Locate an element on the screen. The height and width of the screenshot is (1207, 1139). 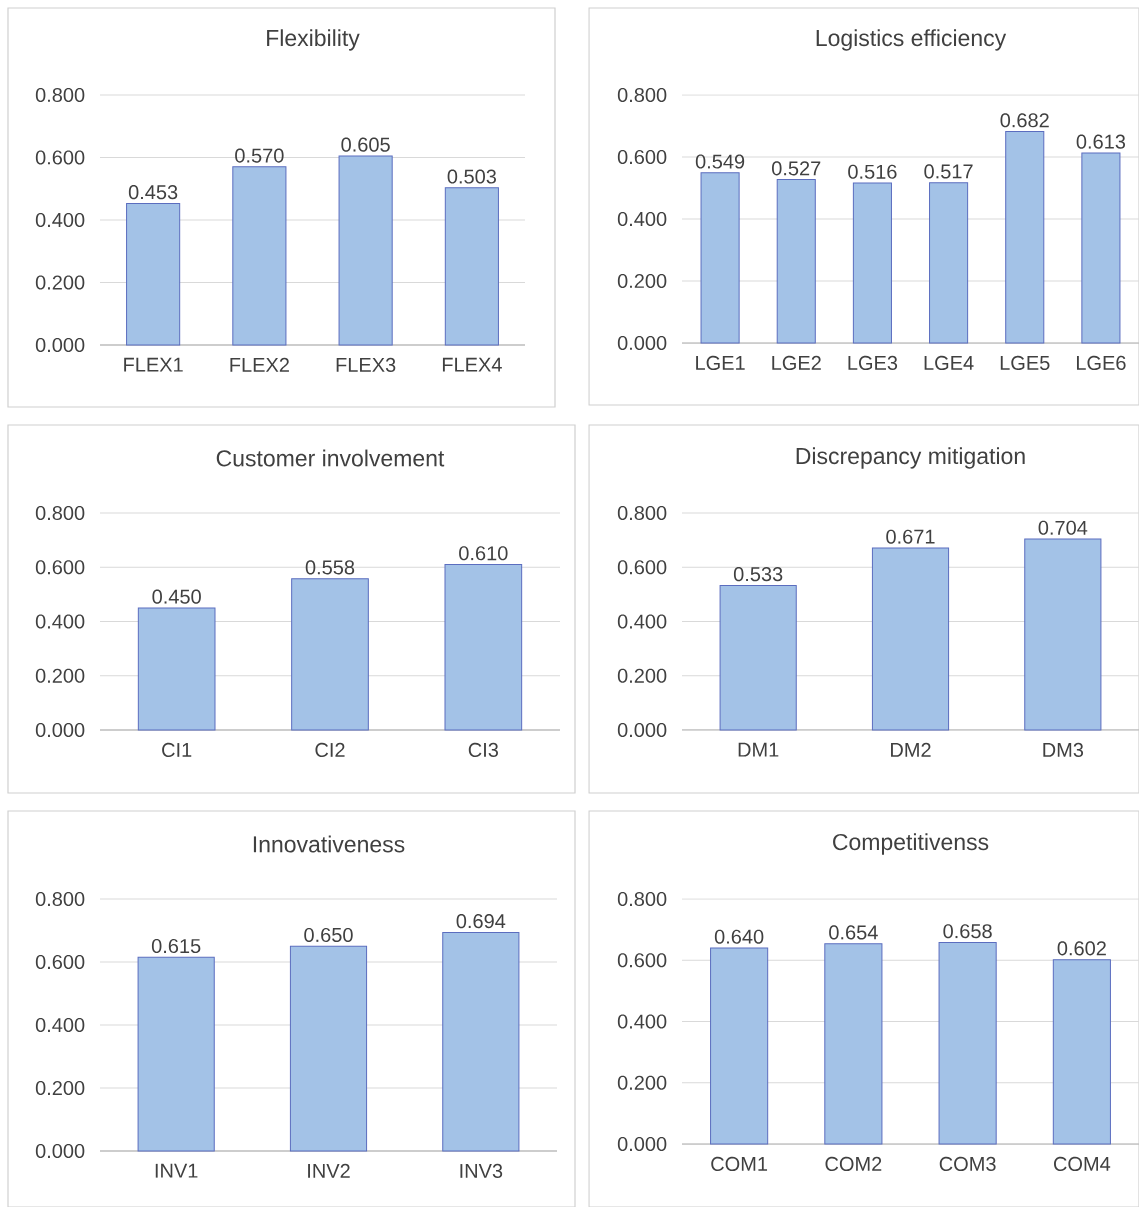
data-label: 0.605 is located at coordinates (365, 144).